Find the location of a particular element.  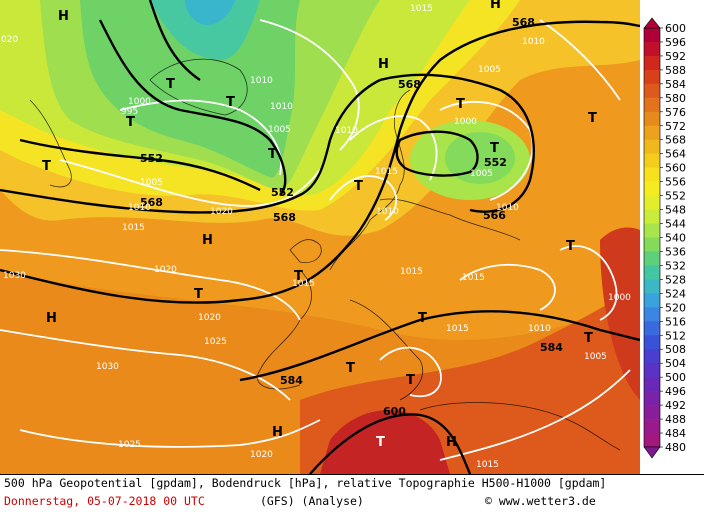

colorbar-label: 528 is located at coordinates (675, 279).